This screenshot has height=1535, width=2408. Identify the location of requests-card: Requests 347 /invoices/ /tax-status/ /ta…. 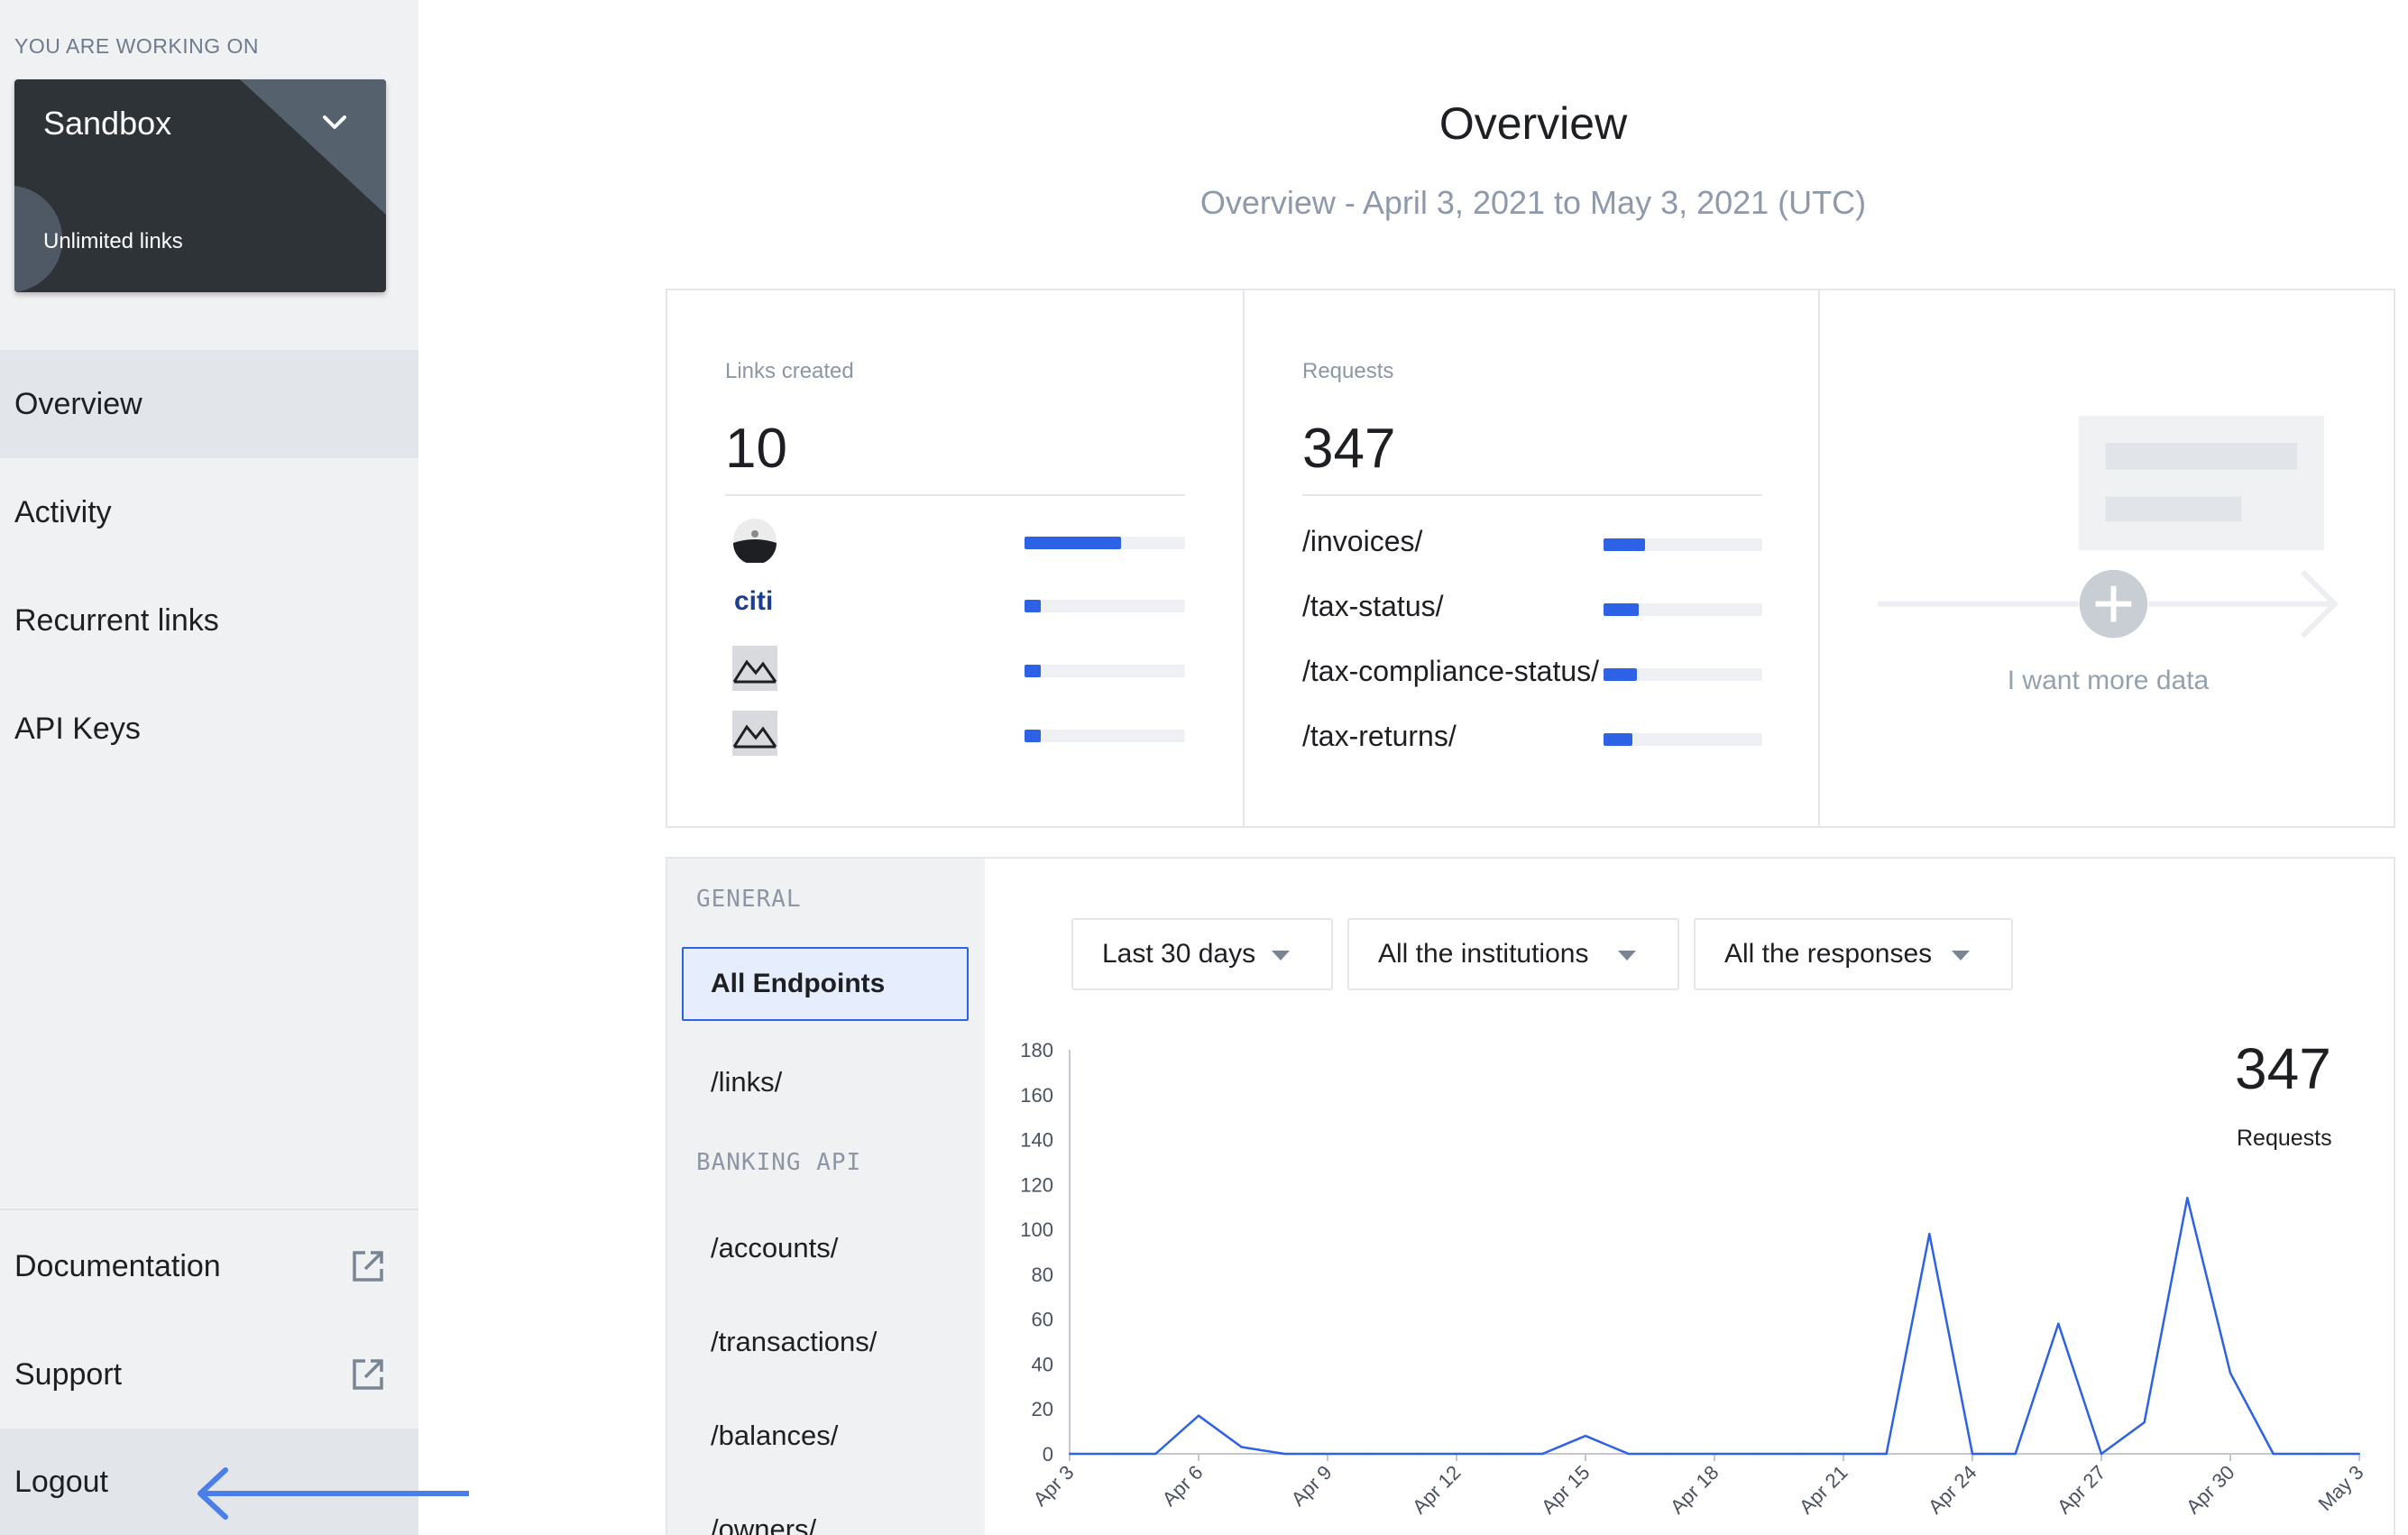
(1530, 558).